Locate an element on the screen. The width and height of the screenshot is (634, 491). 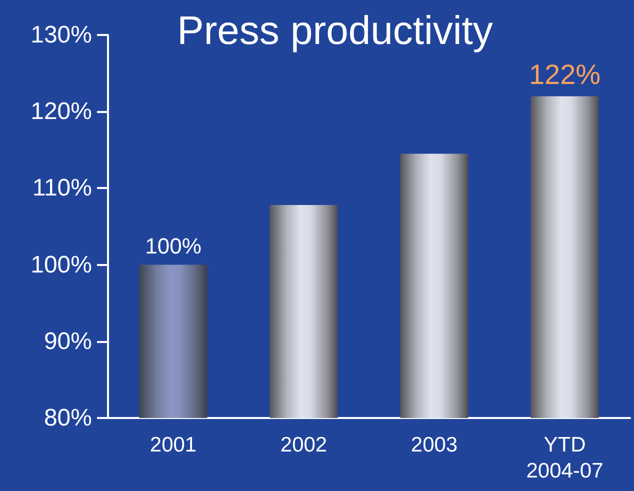
y-tick-label: 110% is located at coordinates (62, 188).